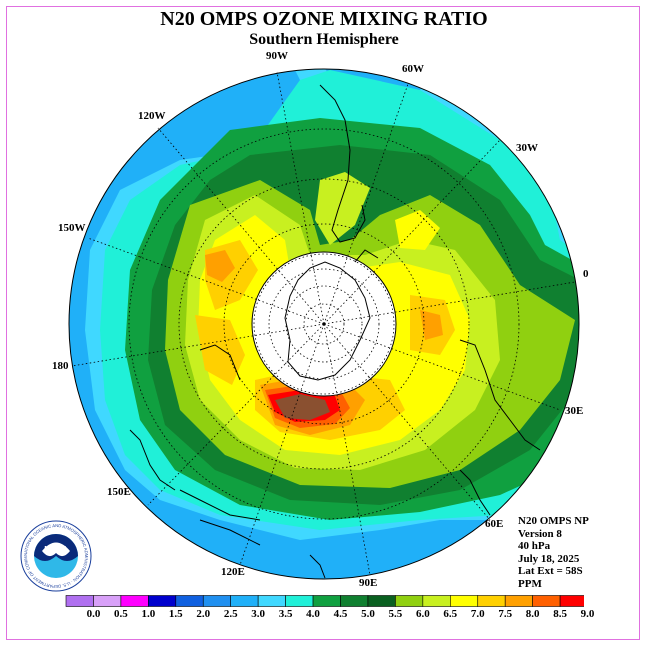  I want to click on info-date: July 18, 2025, so click(549, 558).